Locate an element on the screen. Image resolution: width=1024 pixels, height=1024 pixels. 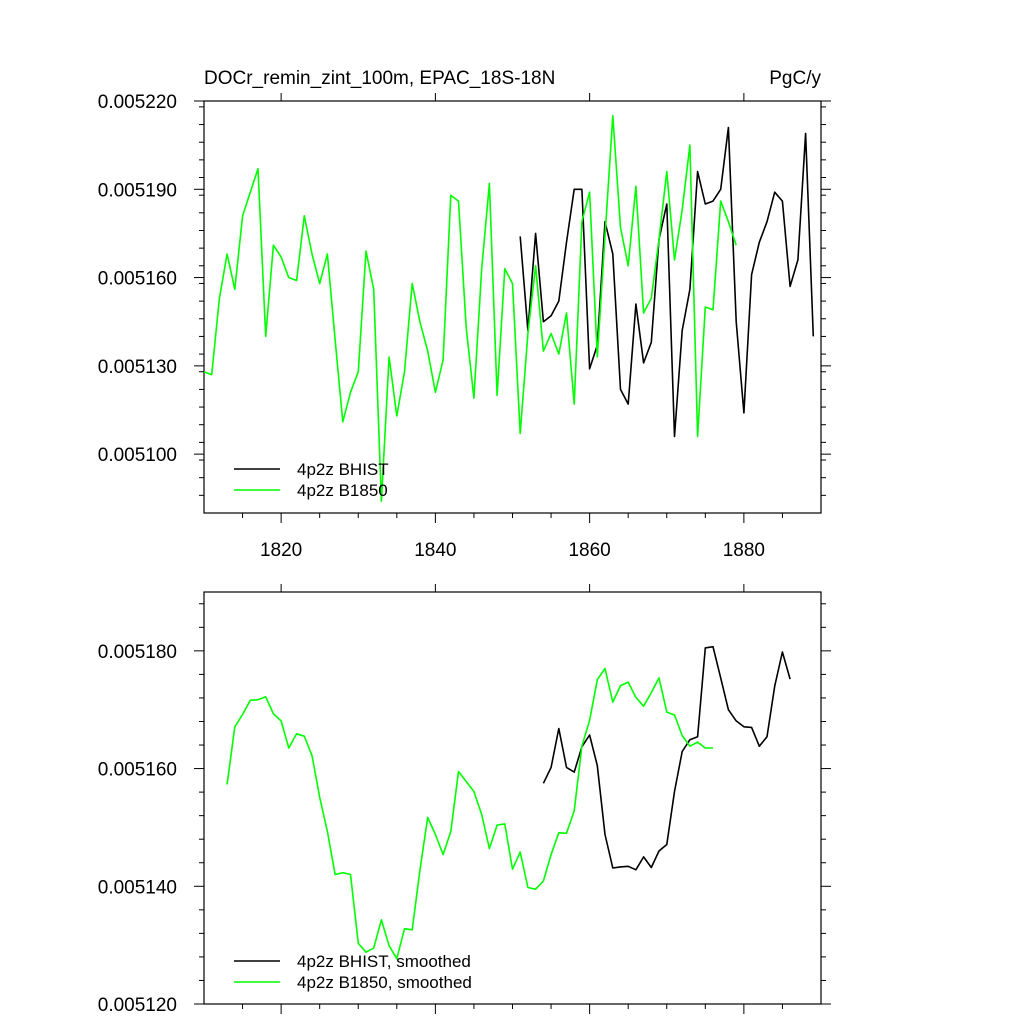
legend-label-b1850: 4p2z B1850 is located at coordinates (342, 490).